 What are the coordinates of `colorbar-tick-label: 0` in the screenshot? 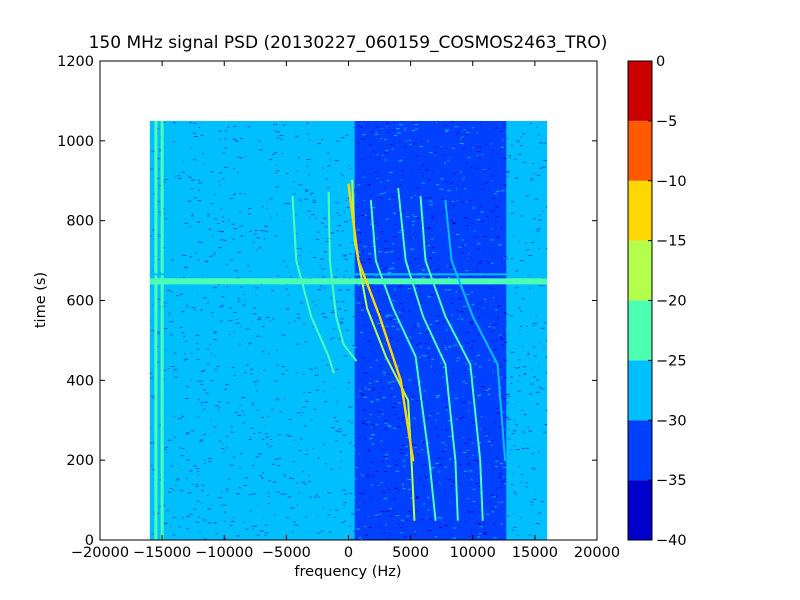 It's located at (660, 62).